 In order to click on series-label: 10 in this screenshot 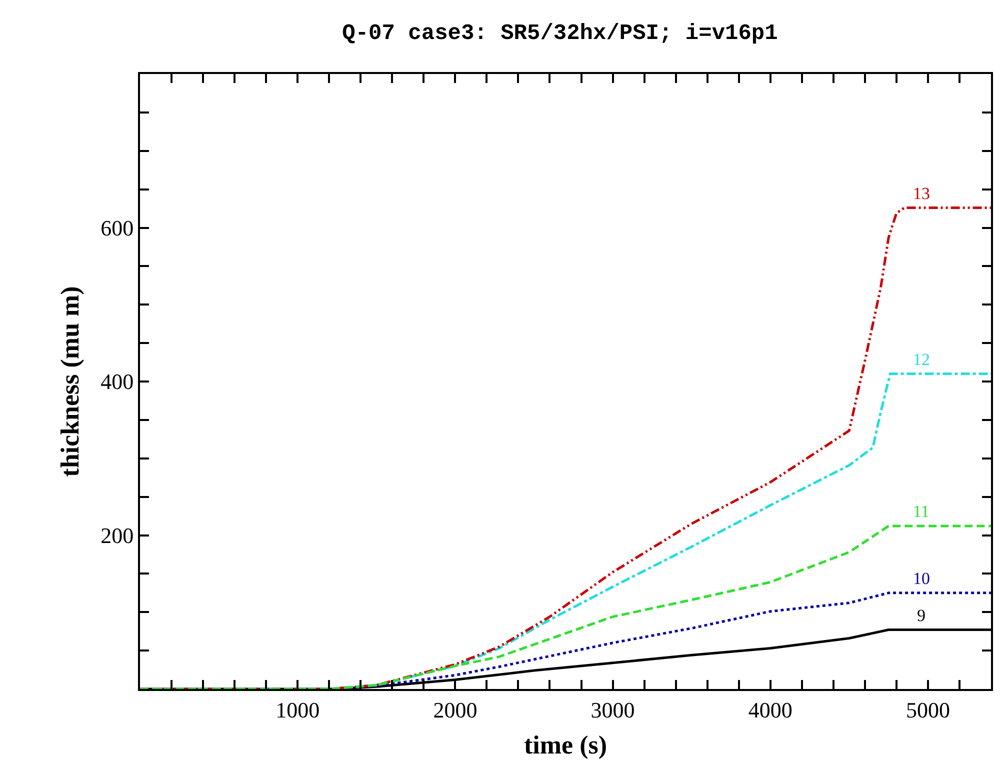, I will do `click(921, 578)`.